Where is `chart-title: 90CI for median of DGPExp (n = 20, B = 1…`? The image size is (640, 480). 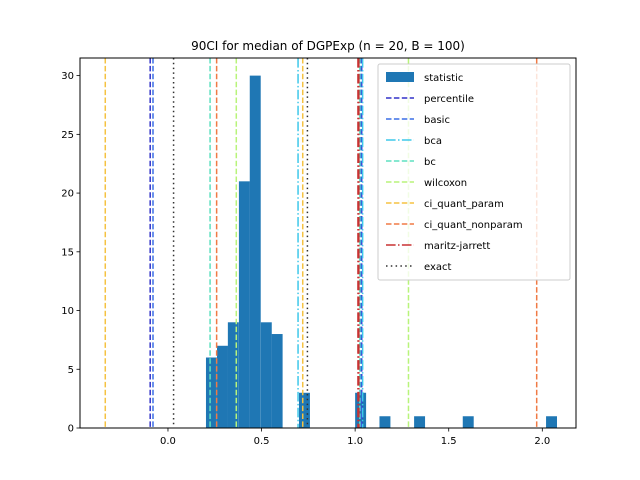
chart-title: 90CI for median of DGPExp (n = 20, B = 1… is located at coordinates (328, 46).